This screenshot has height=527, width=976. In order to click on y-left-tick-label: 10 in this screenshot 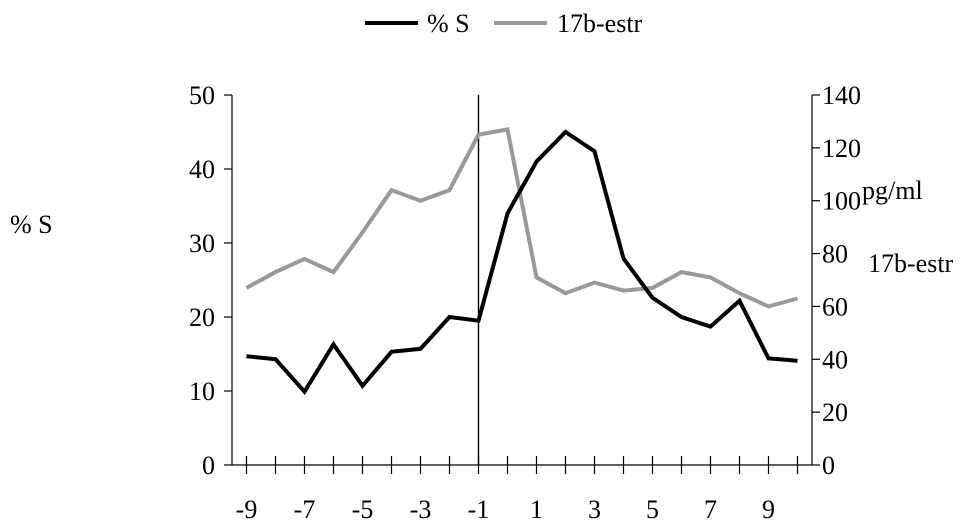, I will do `click(202, 391)`.